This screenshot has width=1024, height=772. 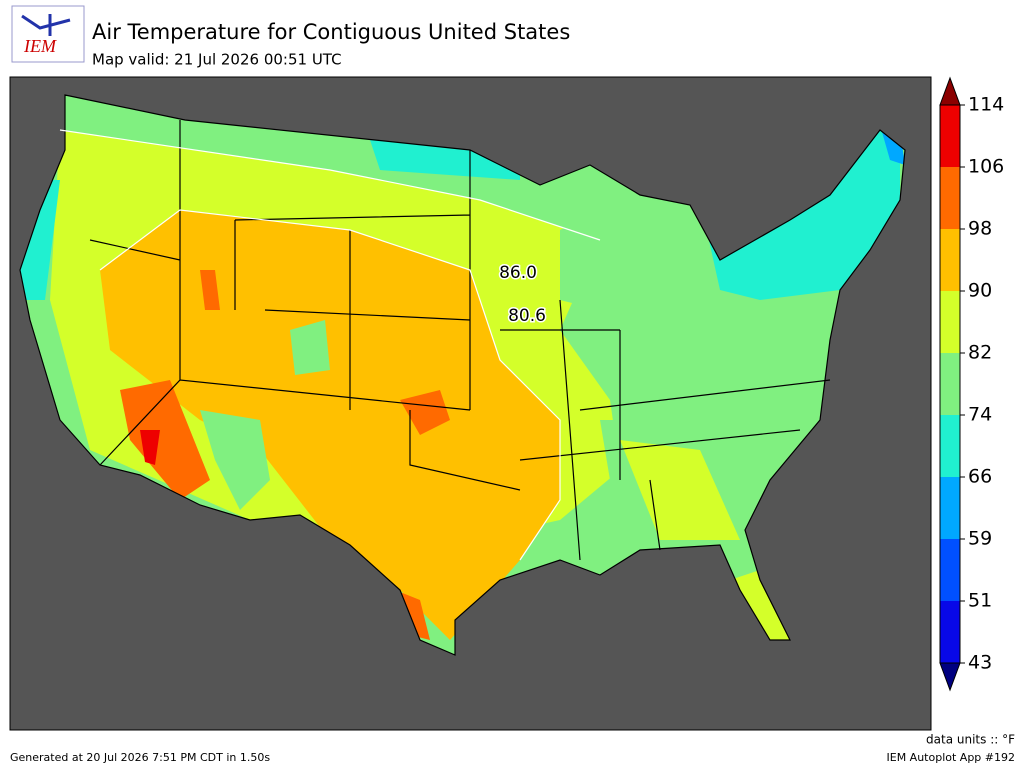 I want to click on colorbar: 43 51 59 66 74 82 90 98 106 114, so click(x=971, y=384).